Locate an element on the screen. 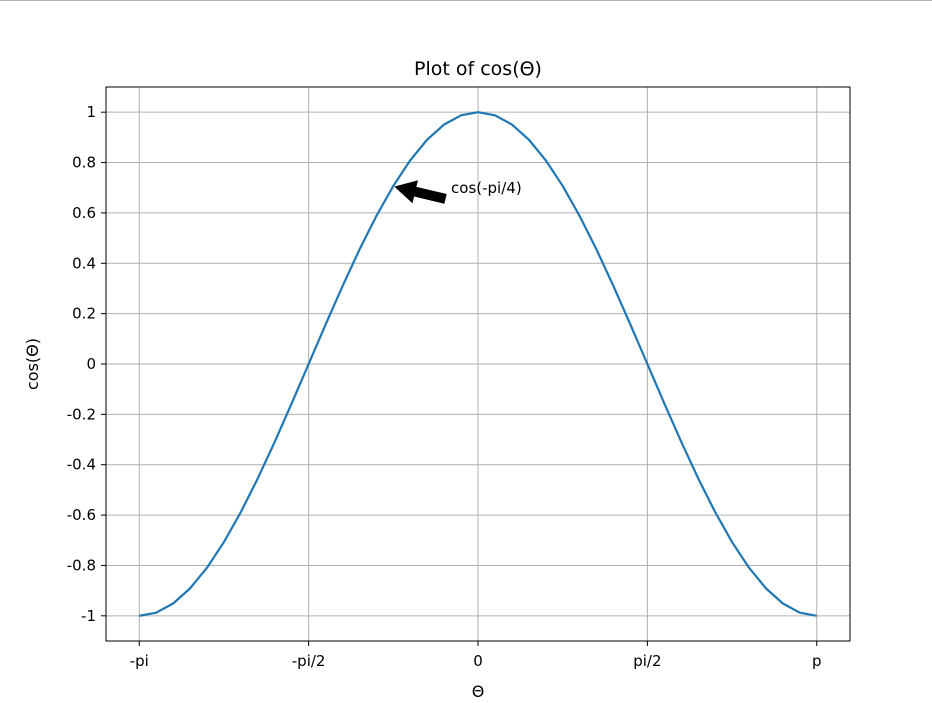 This screenshot has height=703, width=932. x-ticks: -pi -pi/2 0 pi/2 p is located at coordinates (476, 655).